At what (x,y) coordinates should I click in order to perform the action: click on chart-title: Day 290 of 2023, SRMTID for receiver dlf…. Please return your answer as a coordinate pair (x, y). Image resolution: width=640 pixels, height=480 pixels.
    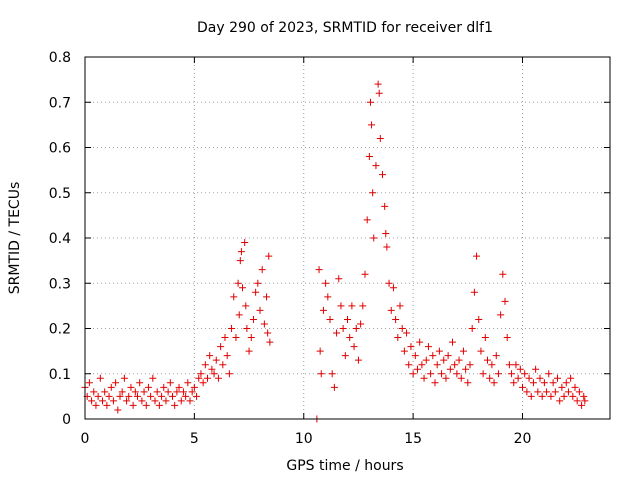
    Looking at the image, I should click on (345, 28).